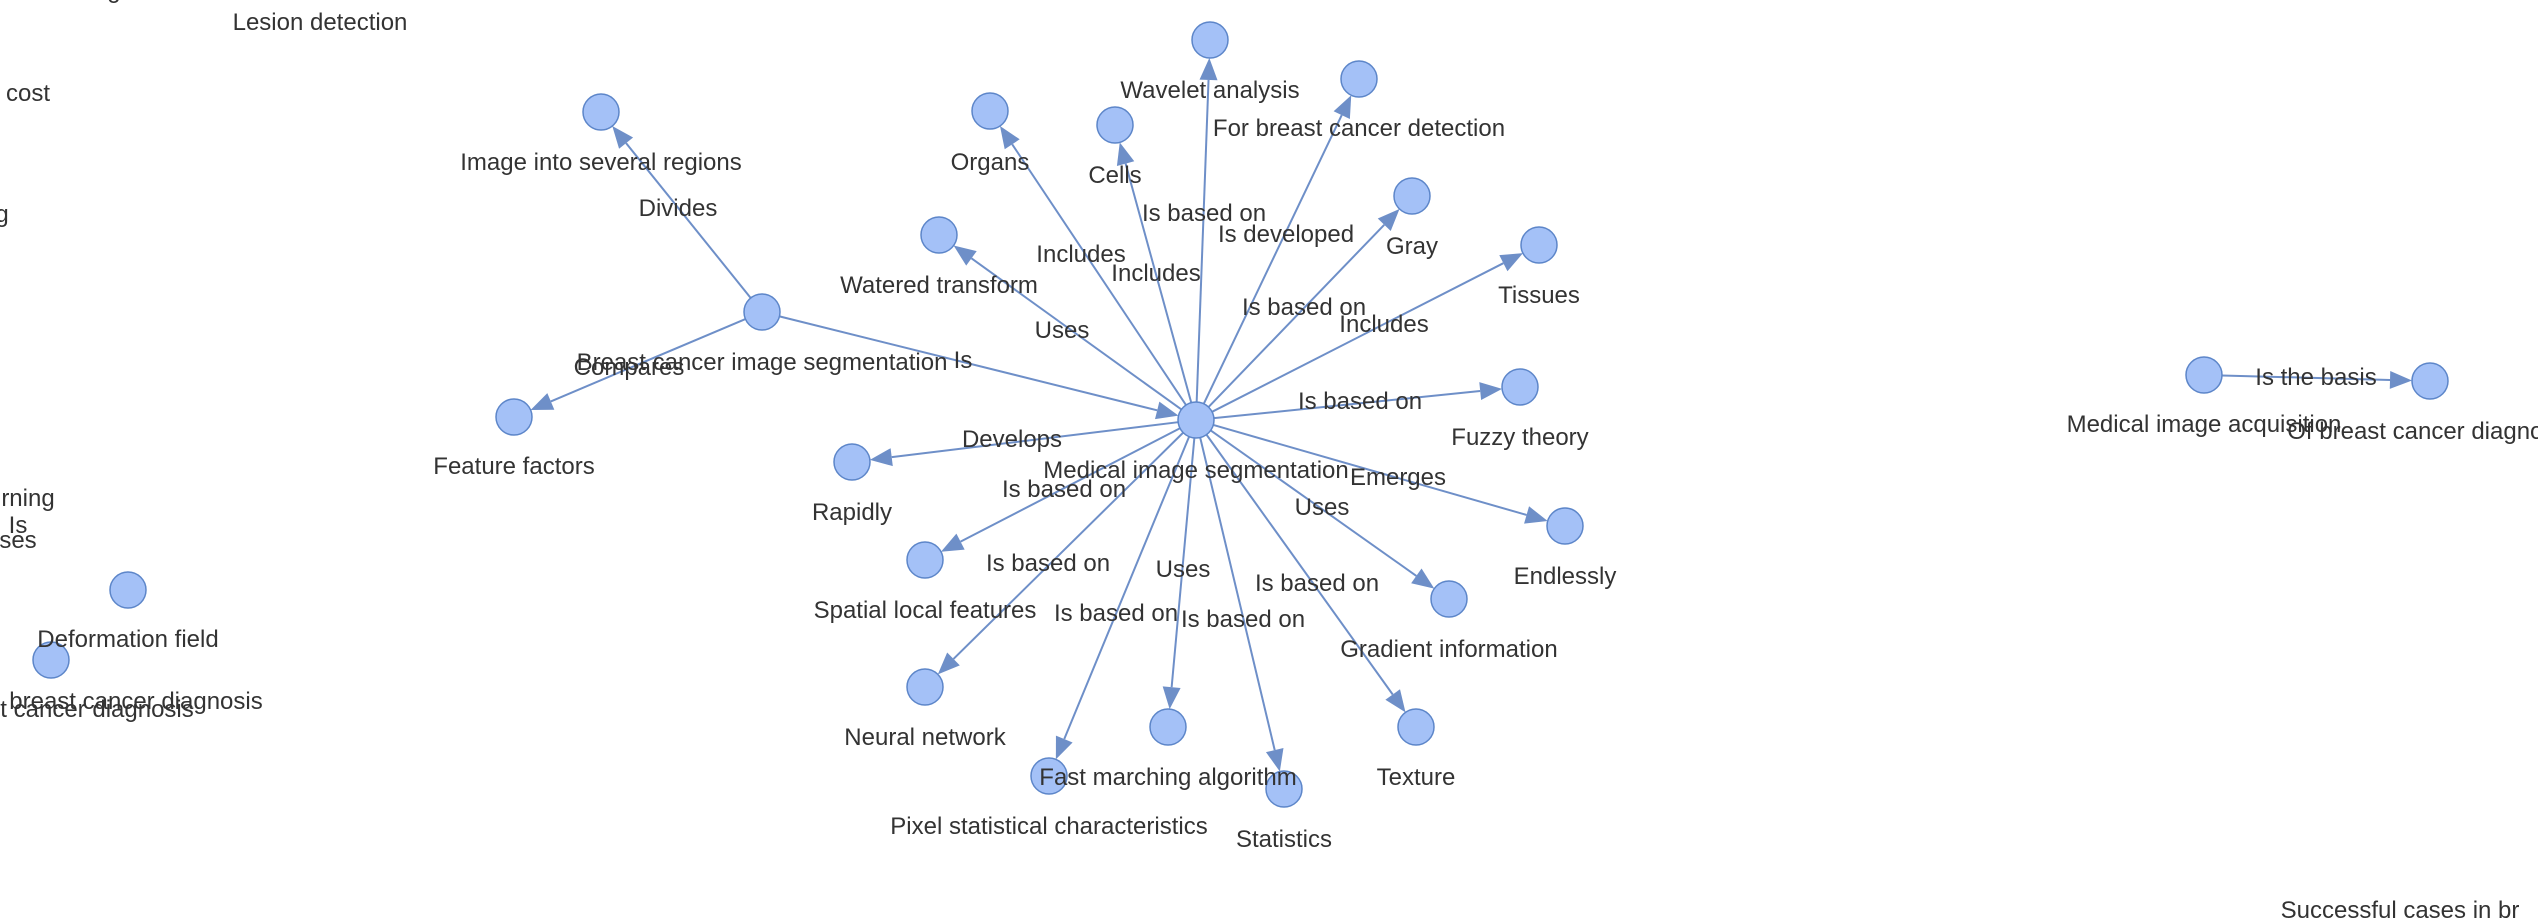 Image resolution: width=2538 pixels, height=920 pixels. I want to click on edge-mis-to-endlessly, so click(1370, 470).